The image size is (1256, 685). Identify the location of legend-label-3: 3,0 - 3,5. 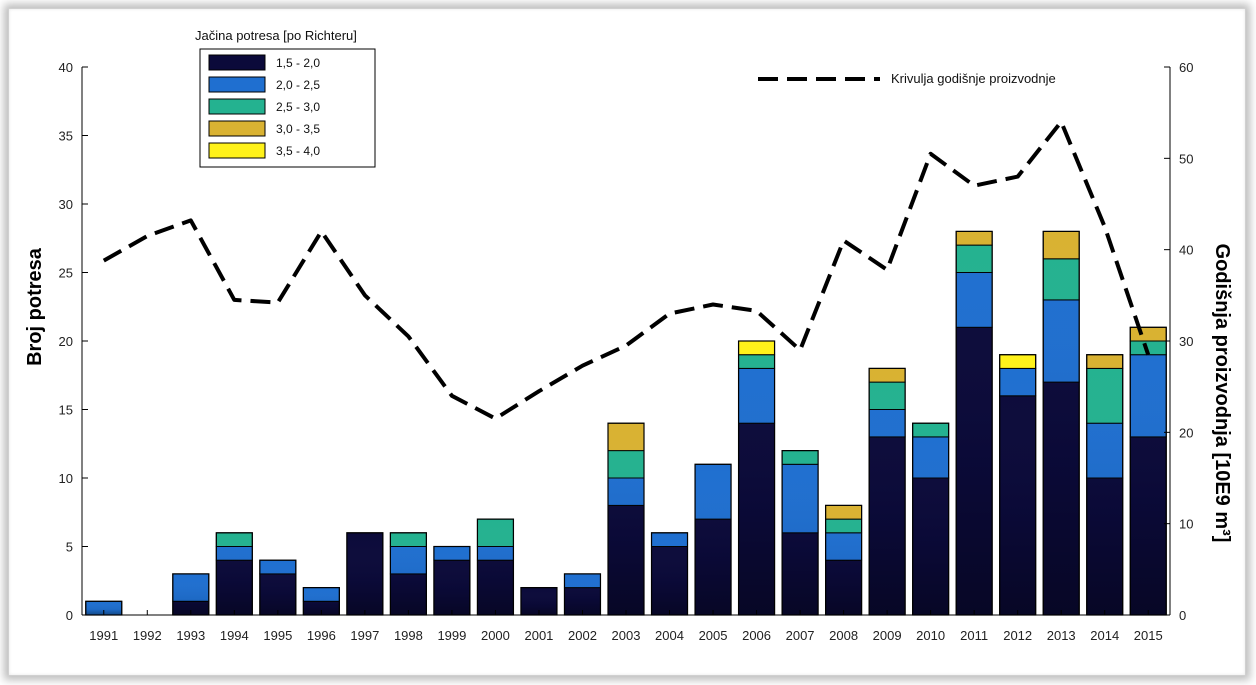
(298, 129).